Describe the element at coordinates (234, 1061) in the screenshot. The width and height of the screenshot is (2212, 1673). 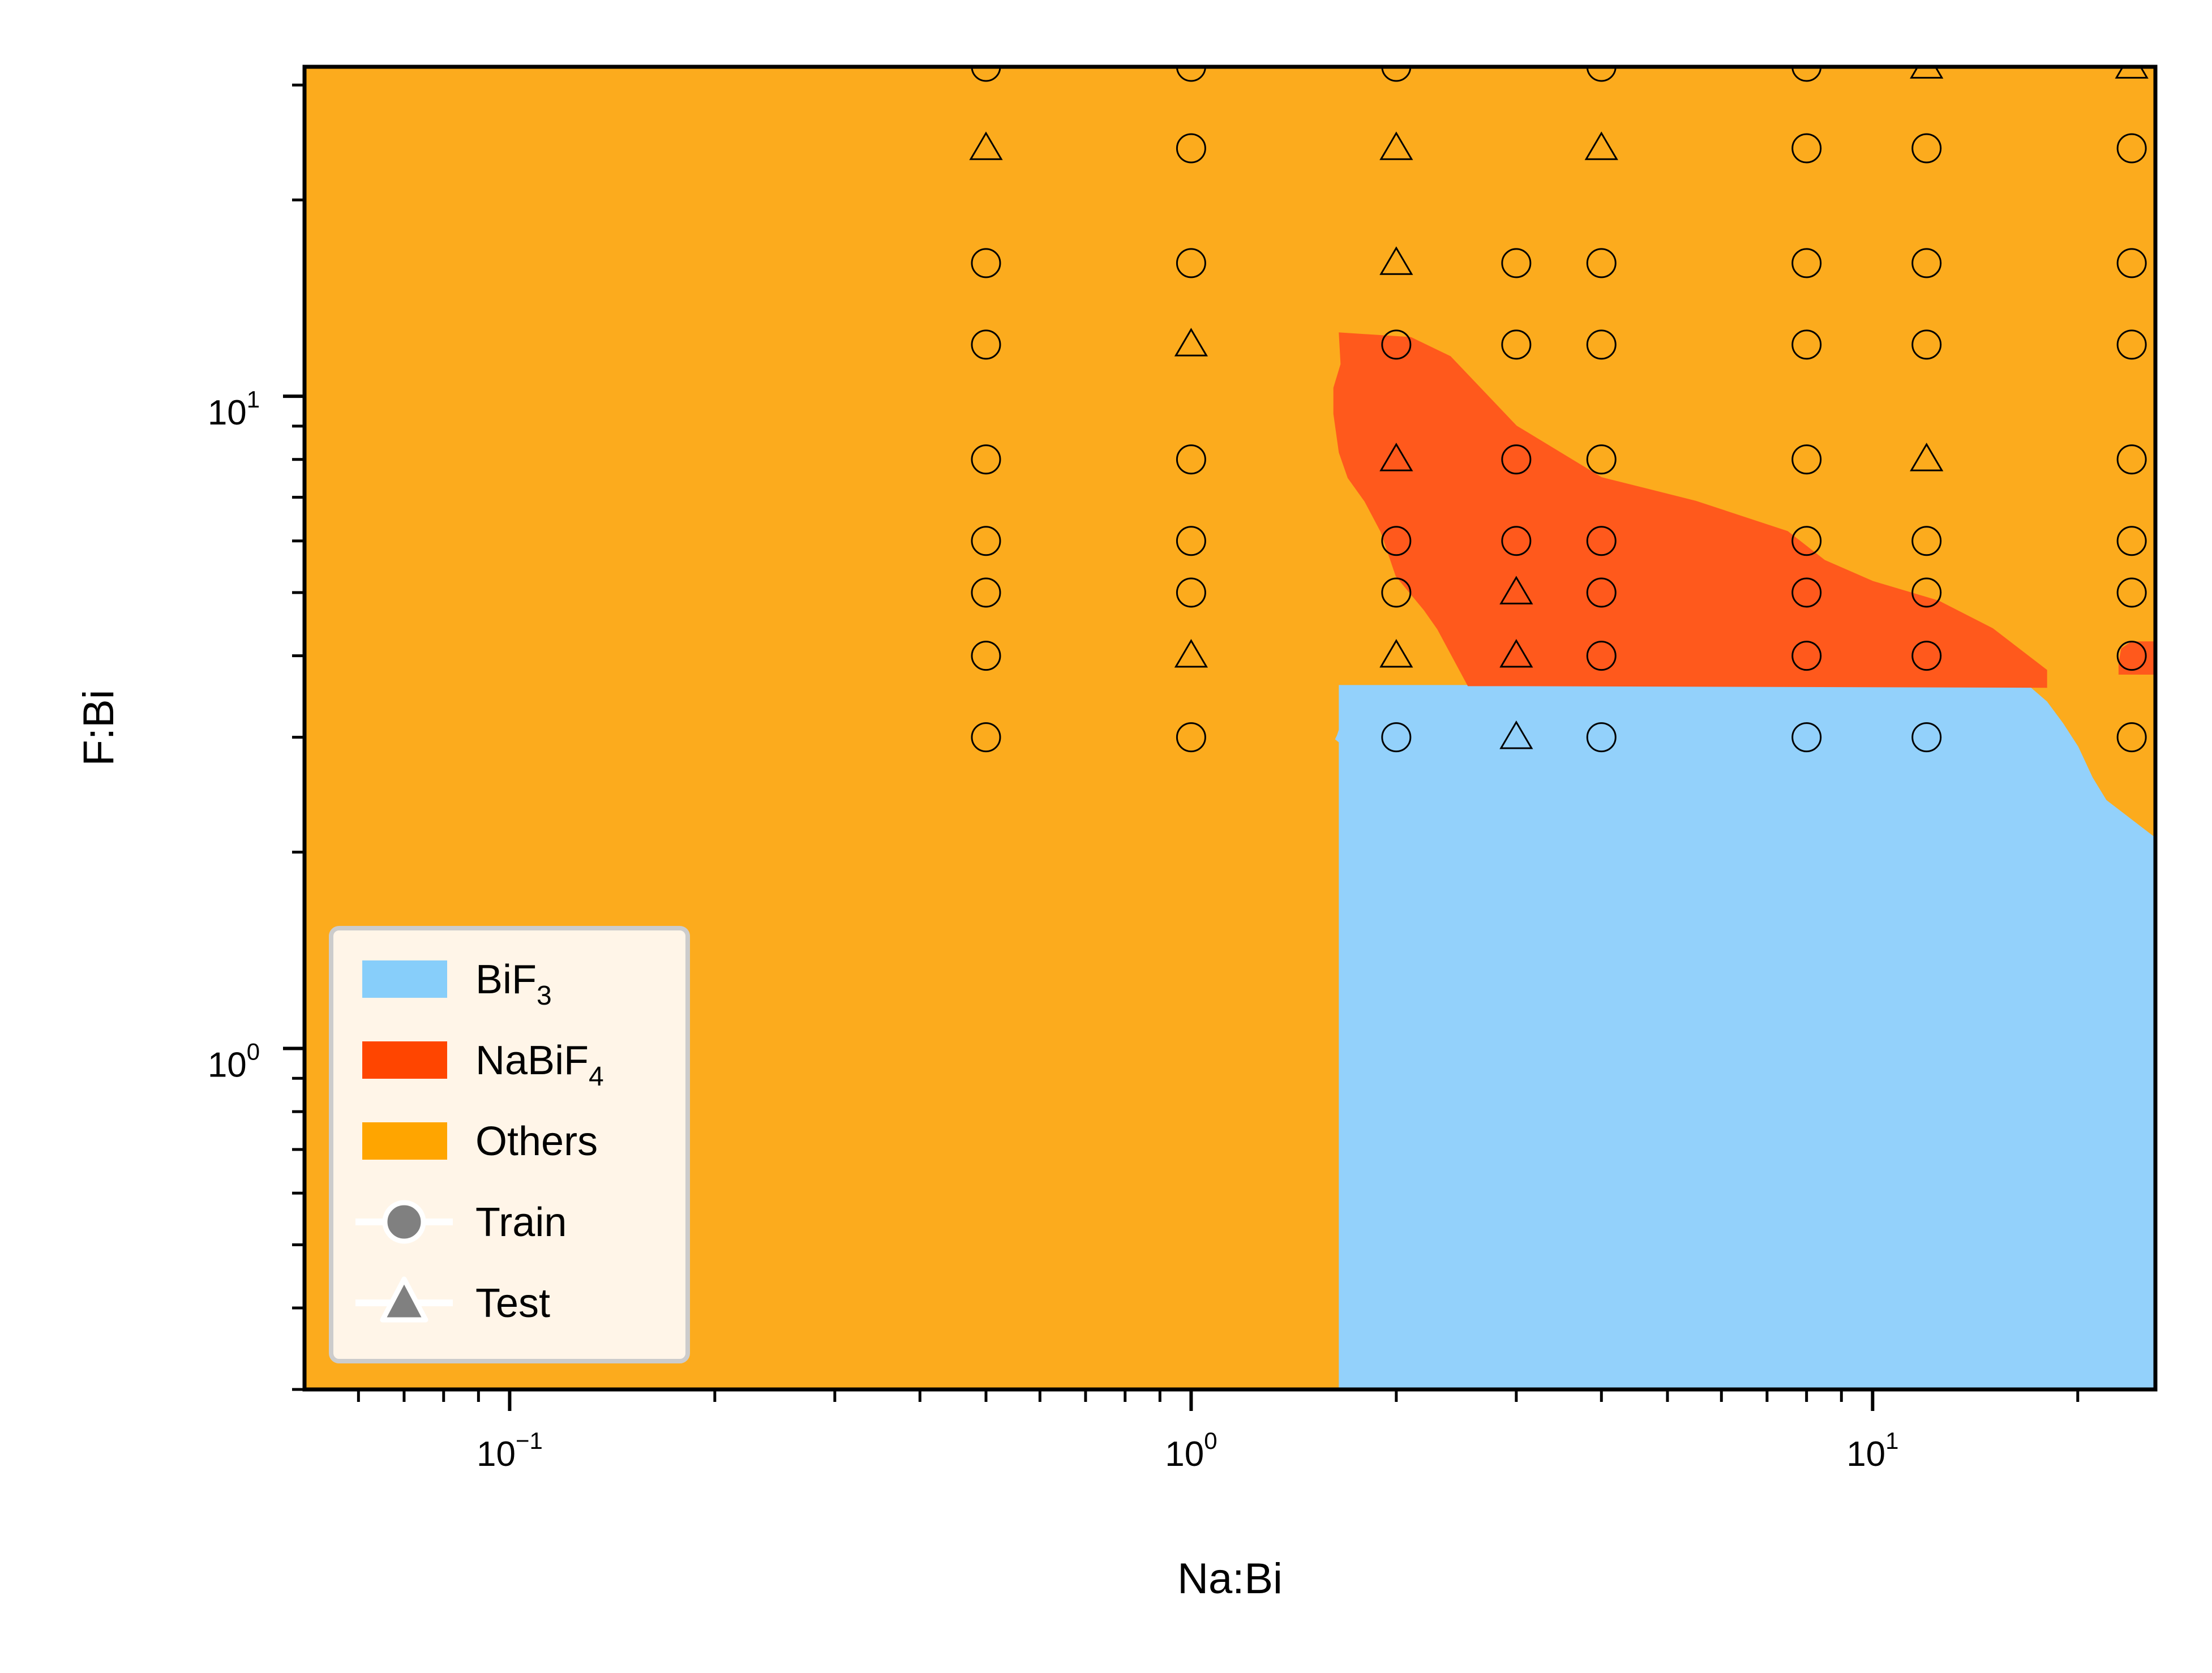
I see `y-tick-label: 10⁰` at that location.